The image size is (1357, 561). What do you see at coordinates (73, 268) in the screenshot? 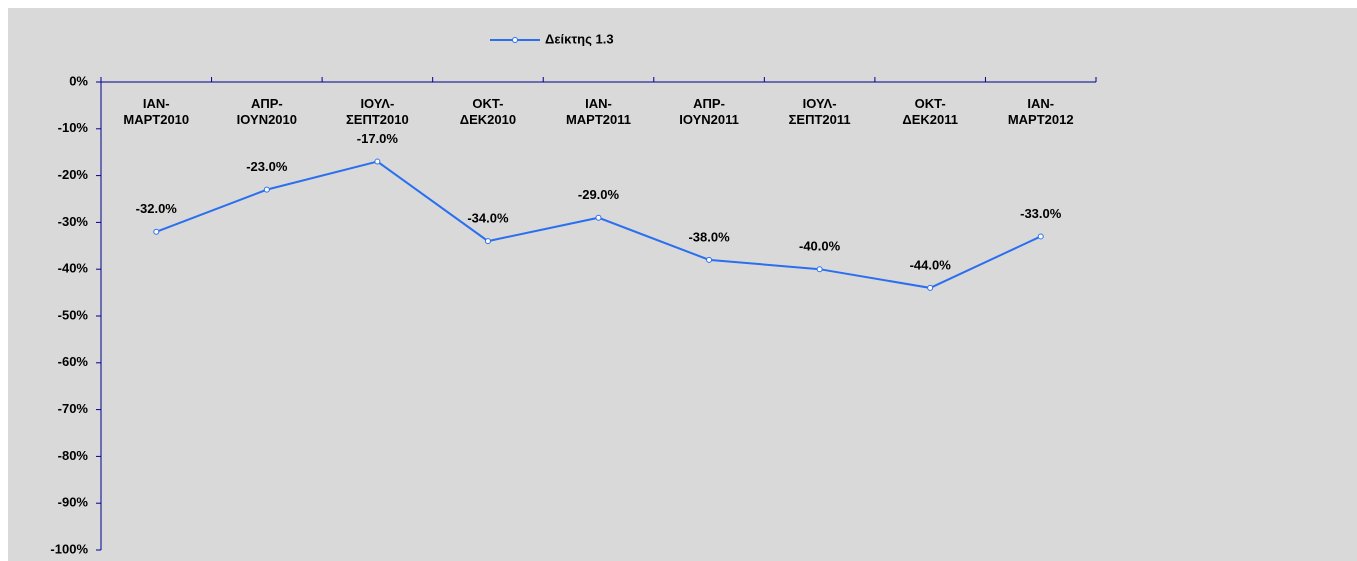
I see `y-tick-label: -40%` at bounding box center [73, 268].